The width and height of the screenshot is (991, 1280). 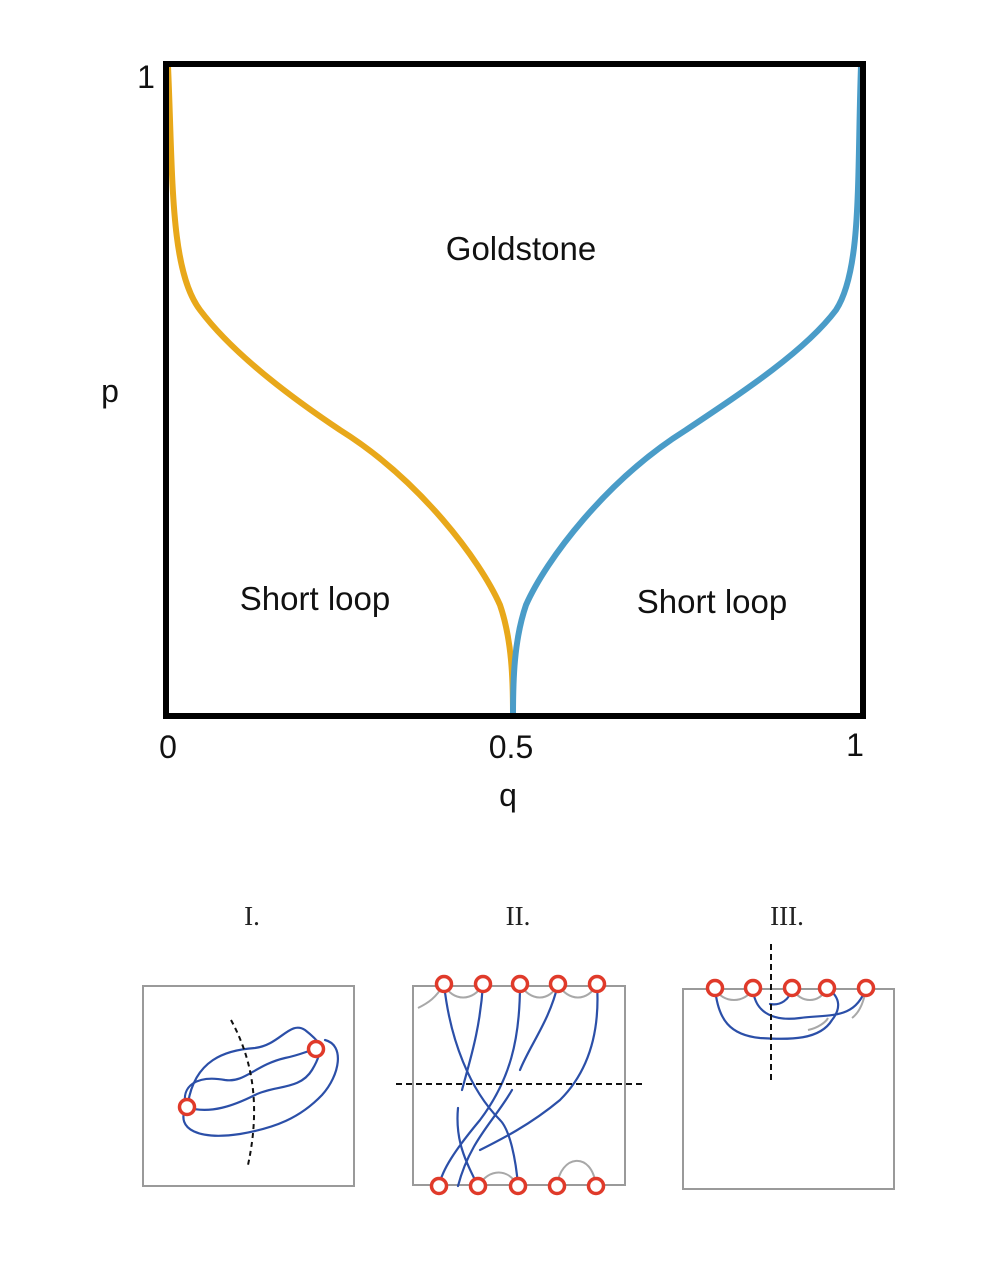 What do you see at coordinates (168, 747) in the screenshot?
I see `x-tick-label-0: 0` at bounding box center [168, 747].